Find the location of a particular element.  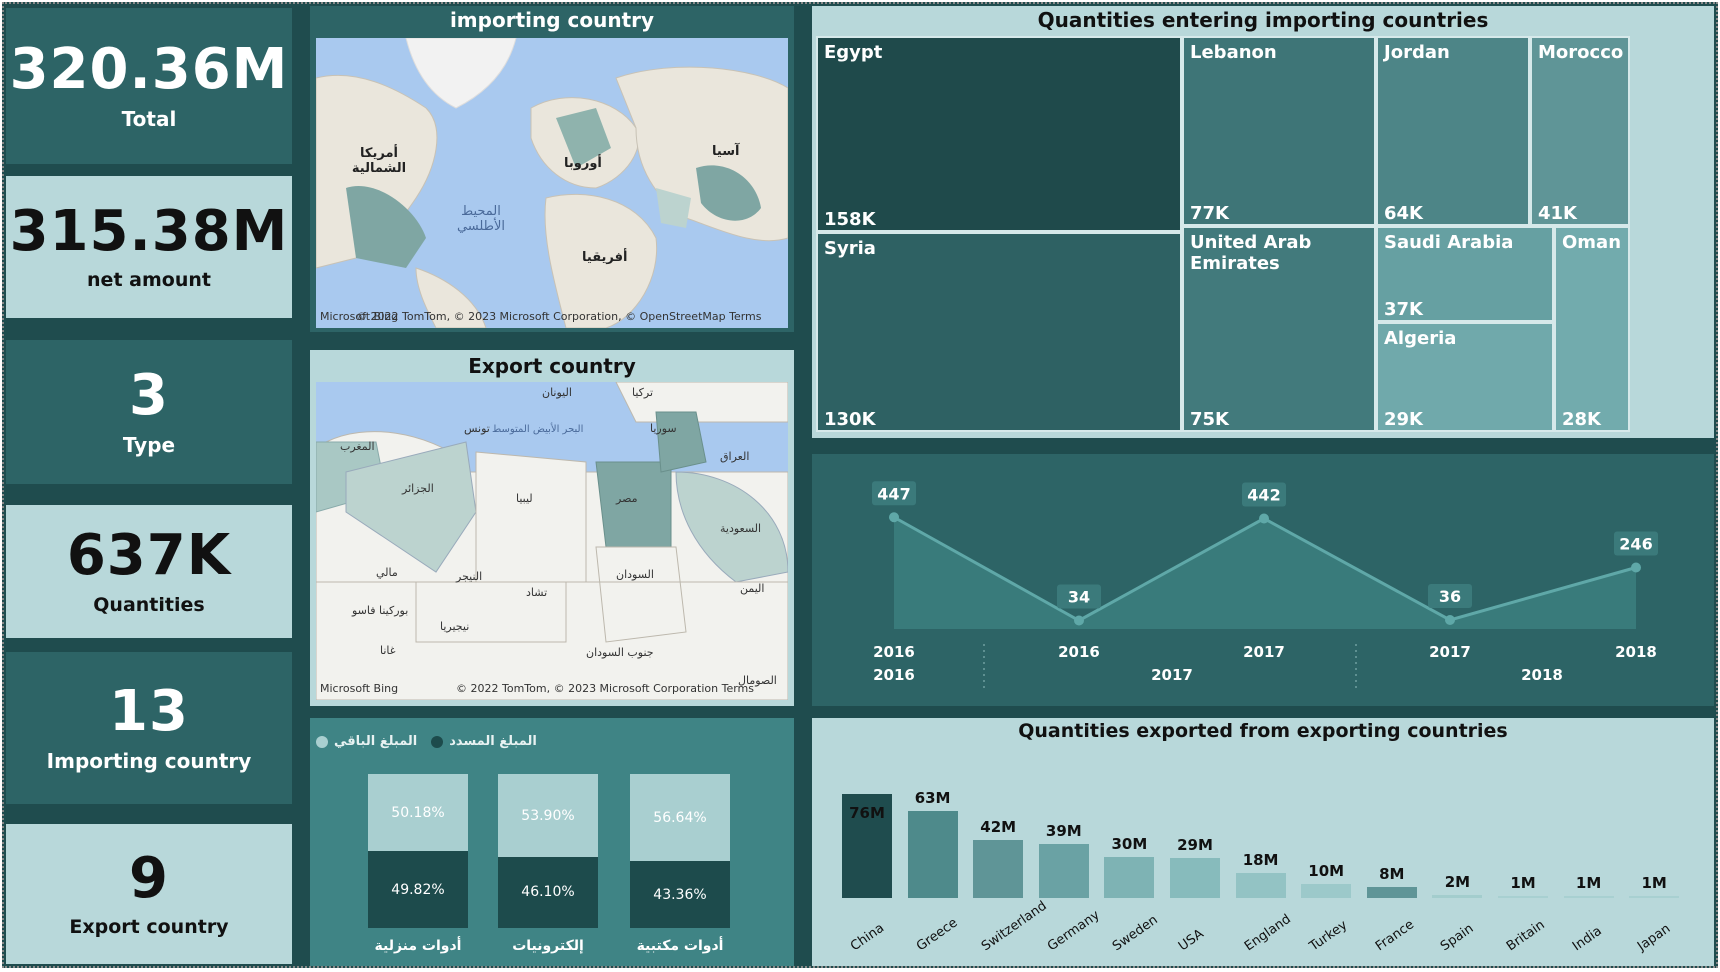

legend-remaining-dot is located at coordinates (322, 741).